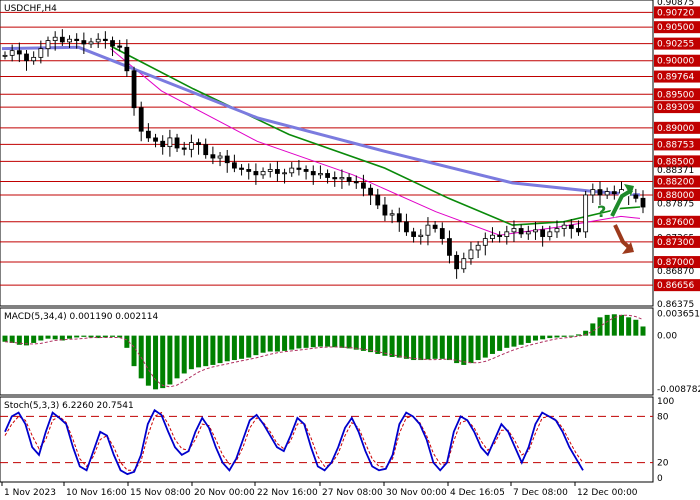 Image resolution: width=700 pixels, height=500 pixels. What do you see at coordinates (675, 305) in the screenshot?
I see `price-tick-label: 0.86375` at bounding box center [675, 305].